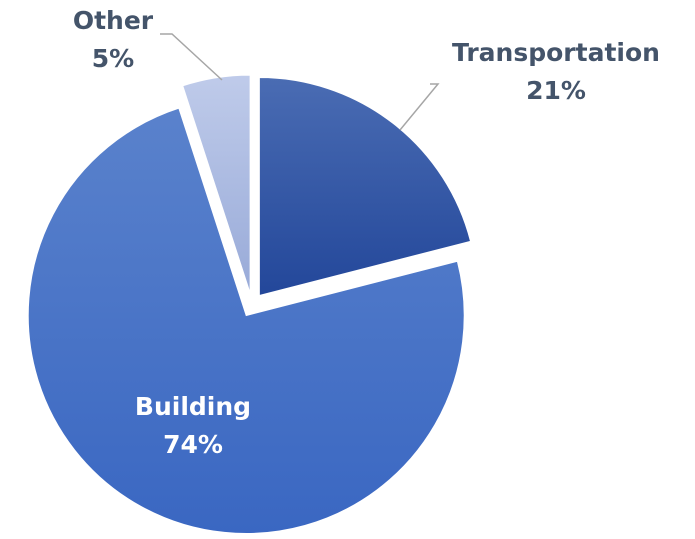  Describe the element at coordinates (556, 52) in the screenshot. I see `slice-label: Transportation` at that location.